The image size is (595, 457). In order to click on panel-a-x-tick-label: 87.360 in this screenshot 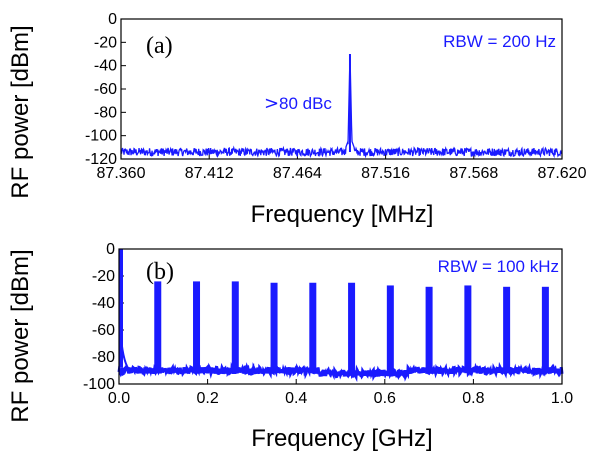, I will do `click(121, 173)`.